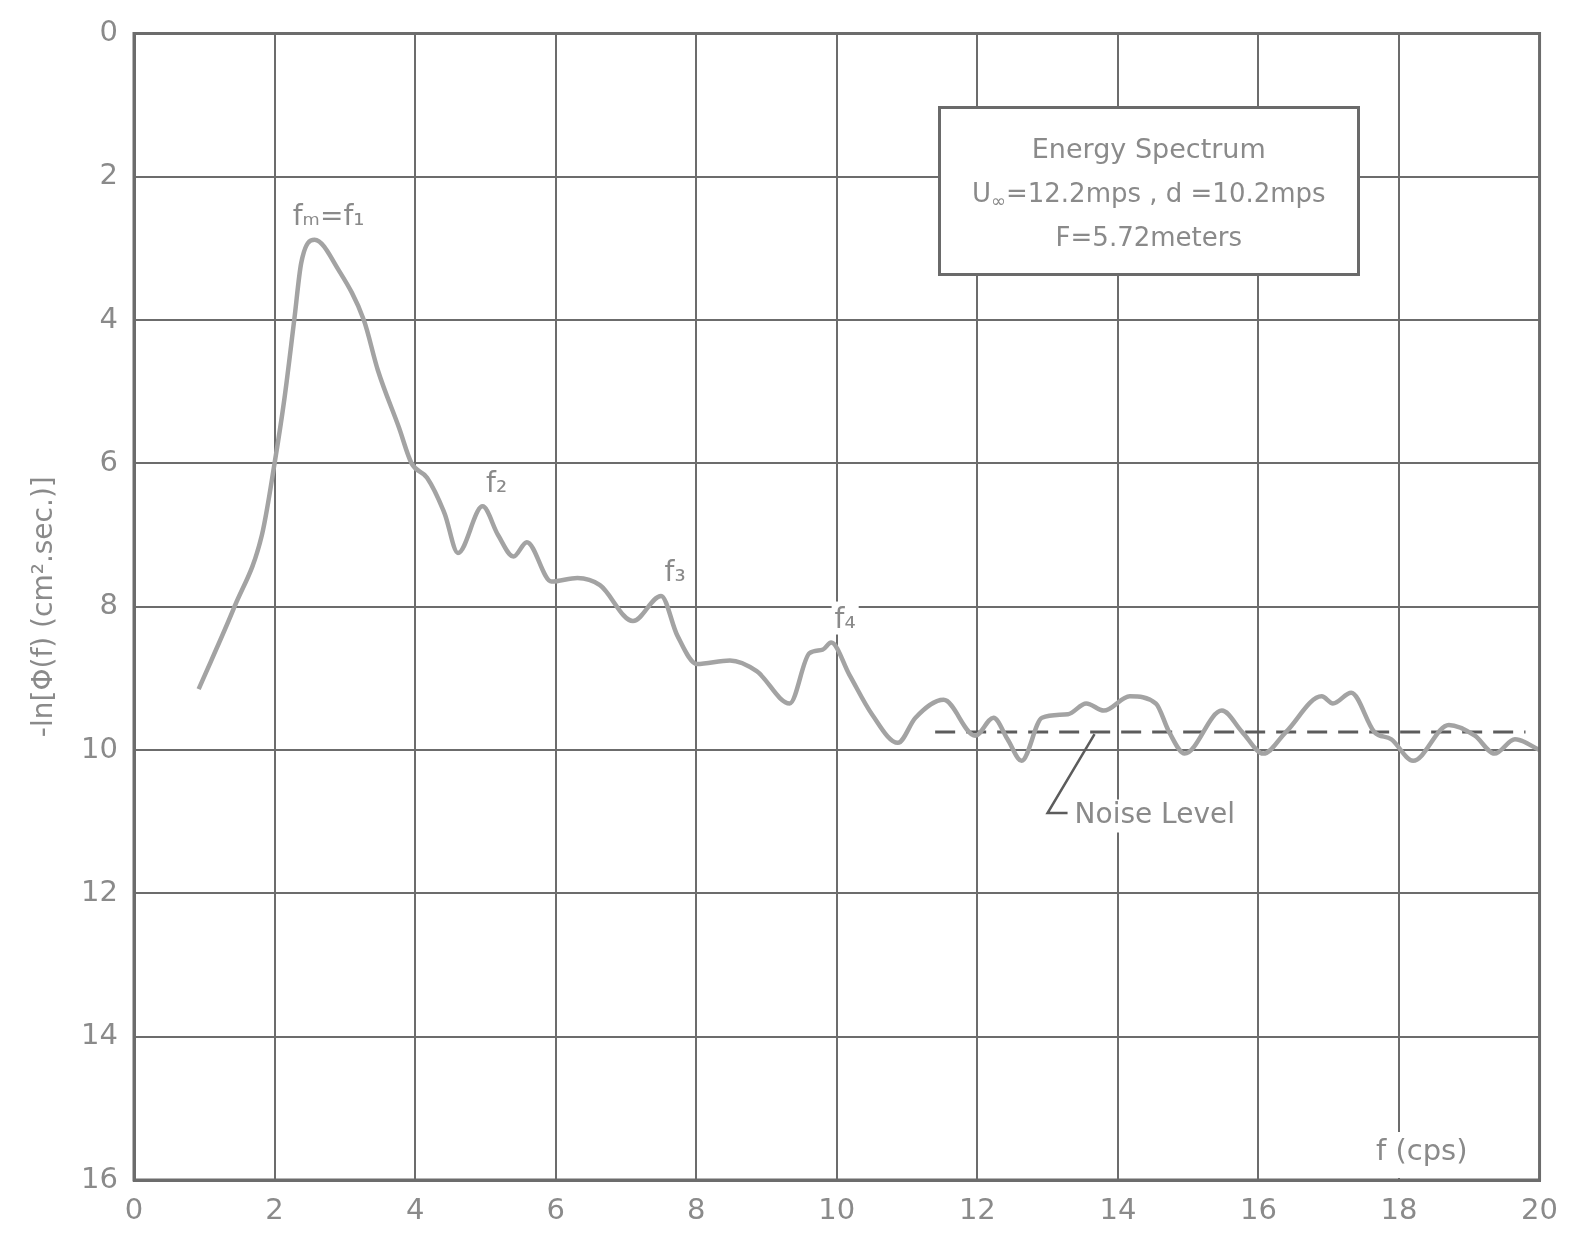 The height and width of the screenshot is (1249, 1572). What do you see at coordinates (415, 1208) in the screenshot?
I see `x-tick-label: 4` at bounding box center [415, 1208].